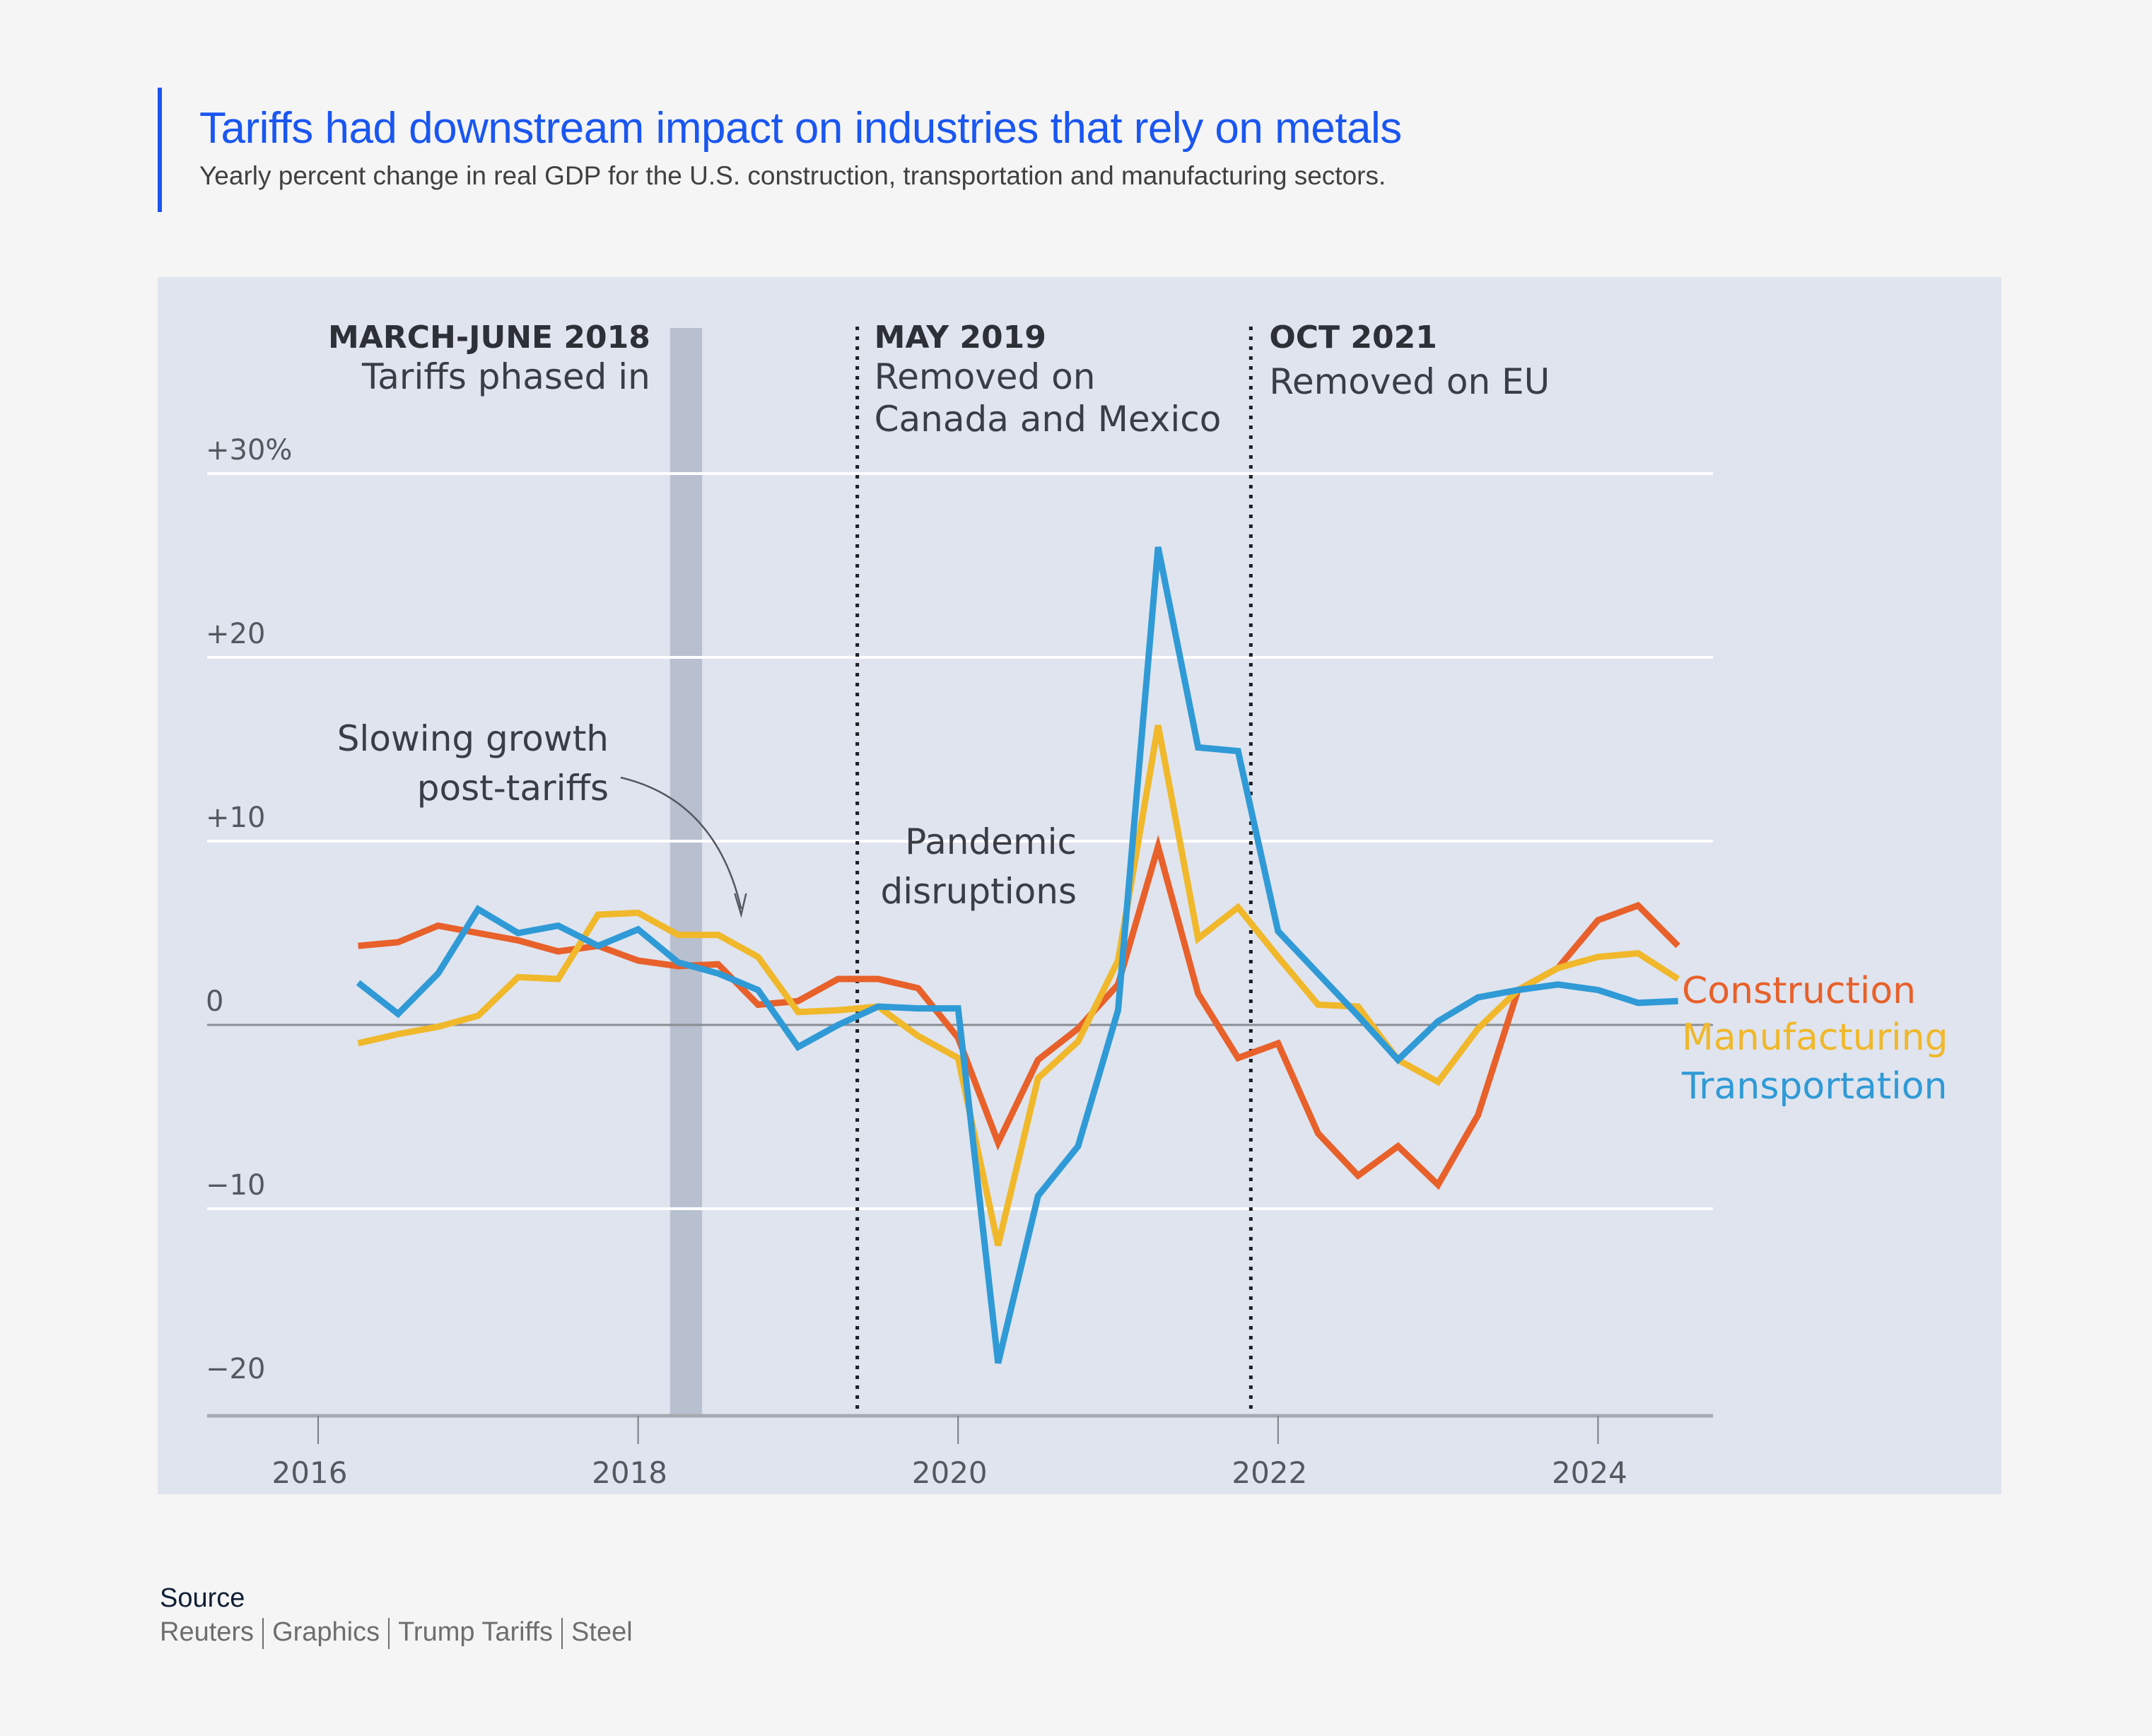 The height and width of the screenshot is (1736, 2152). Describe the element at coordinates (235, 1185) in the screenshot. I see `y-tick-label: −10` at that location.